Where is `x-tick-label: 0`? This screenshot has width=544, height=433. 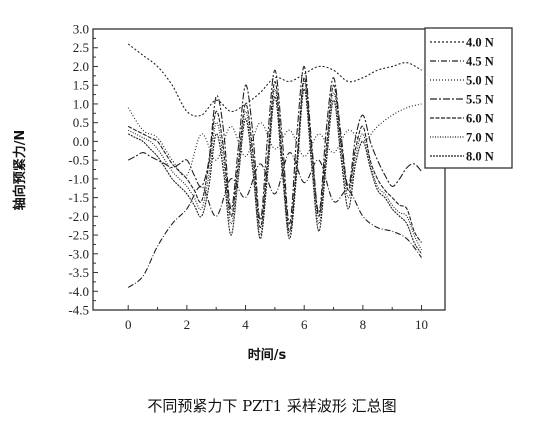
x-tick-label: 0 is located at coordinates (128, 324).